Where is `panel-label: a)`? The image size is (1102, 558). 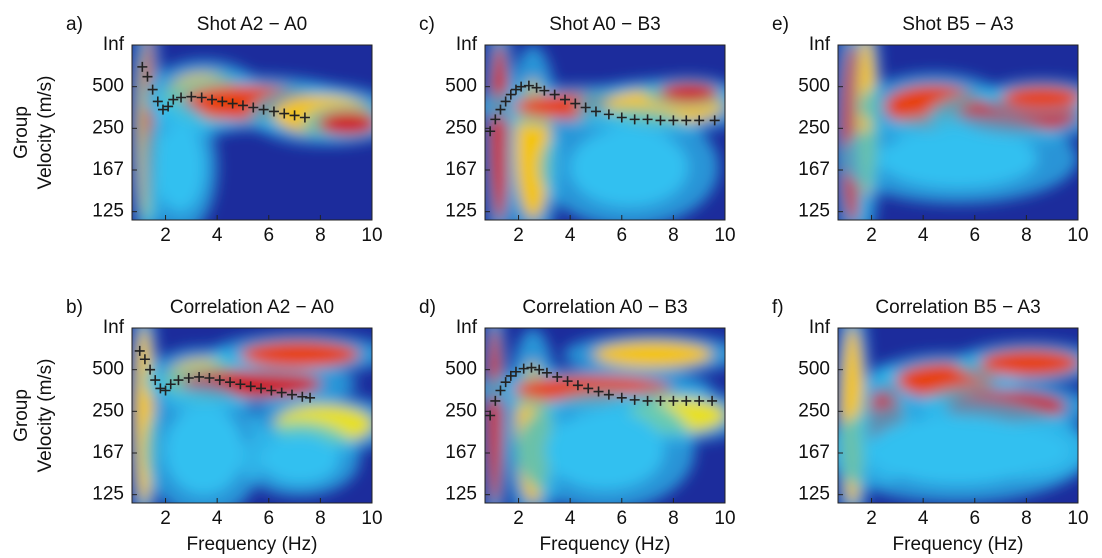 panel-label: a) is located at coordinates (74, 24).